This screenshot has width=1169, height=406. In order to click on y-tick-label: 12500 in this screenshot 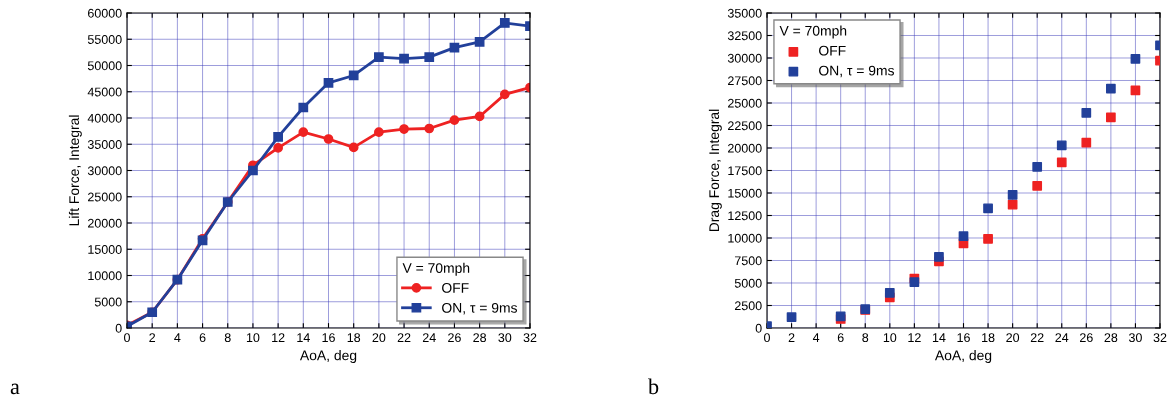, I will do `click(745, 216)`.